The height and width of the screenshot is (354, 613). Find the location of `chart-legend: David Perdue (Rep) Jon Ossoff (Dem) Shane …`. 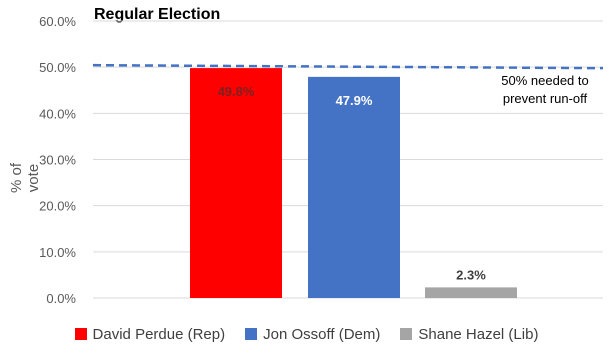

chart-legend: David Perdue (Rep) Jon Ossoff (Dem) Shane … is located at coordinates (306, 334).